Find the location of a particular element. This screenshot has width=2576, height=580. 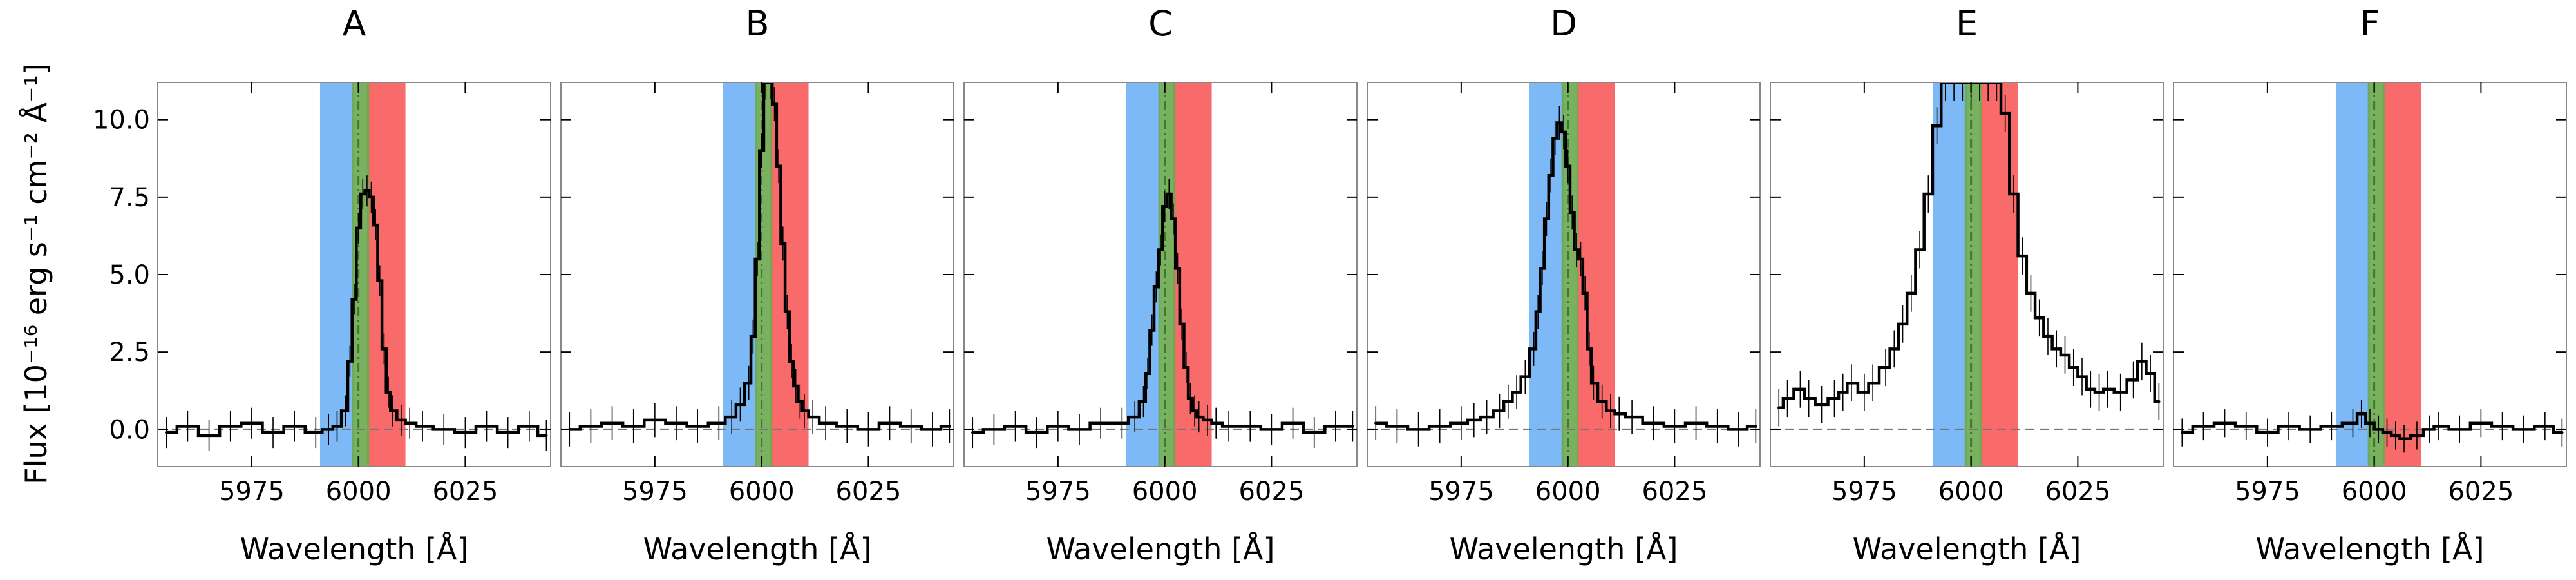

y-axis-label: Flux [10⁻¹⁶ erg s⁻¹ cm⁻² Å⁻¹] is located at coordinates (36, 274).